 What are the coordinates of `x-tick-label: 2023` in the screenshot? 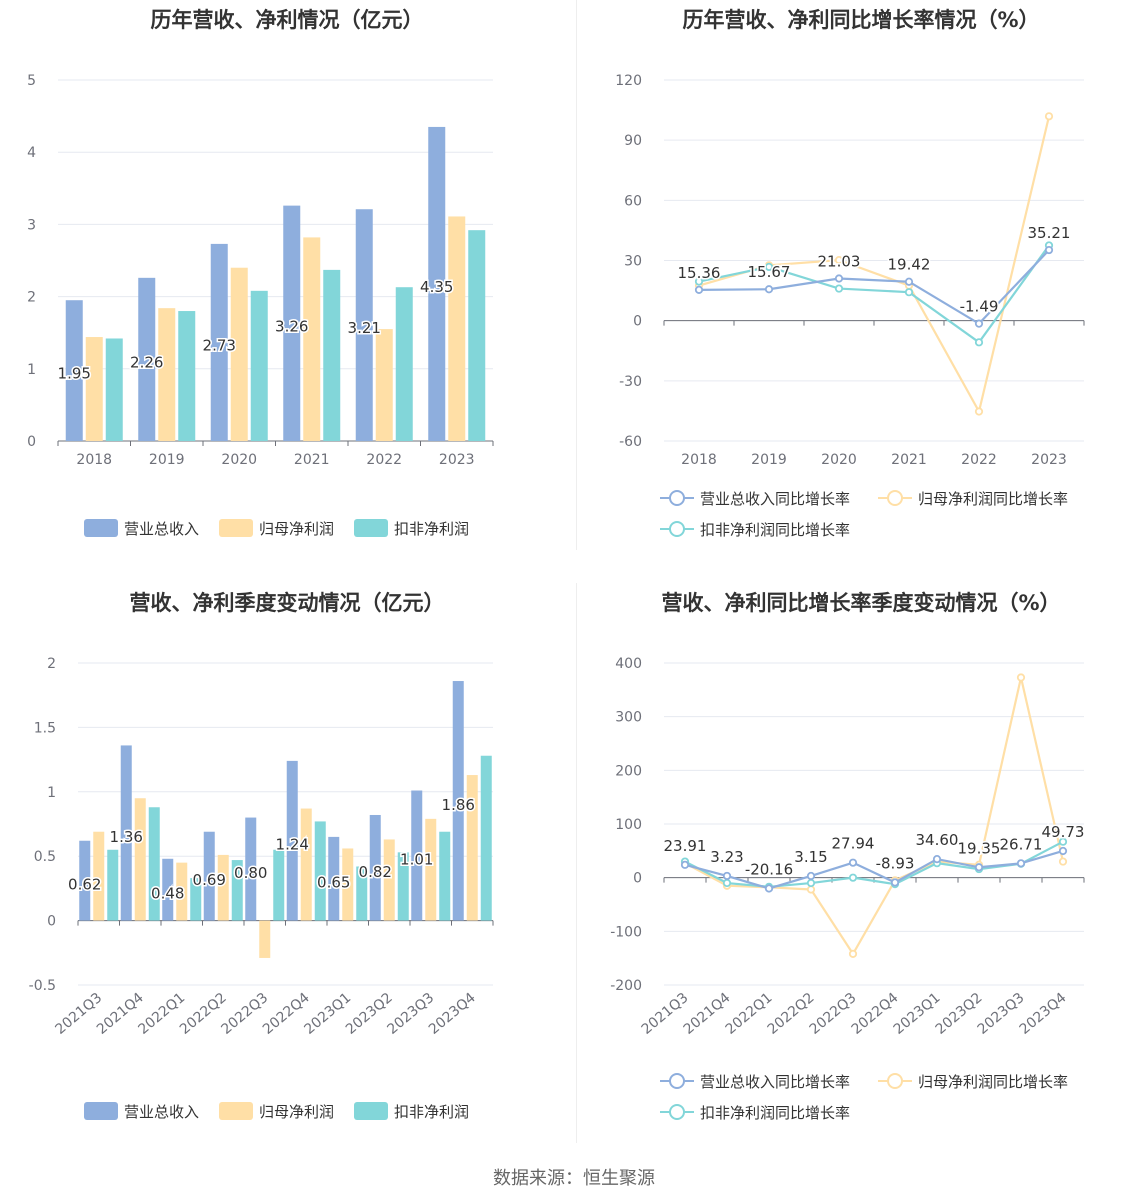 It's located at (1049, 460).